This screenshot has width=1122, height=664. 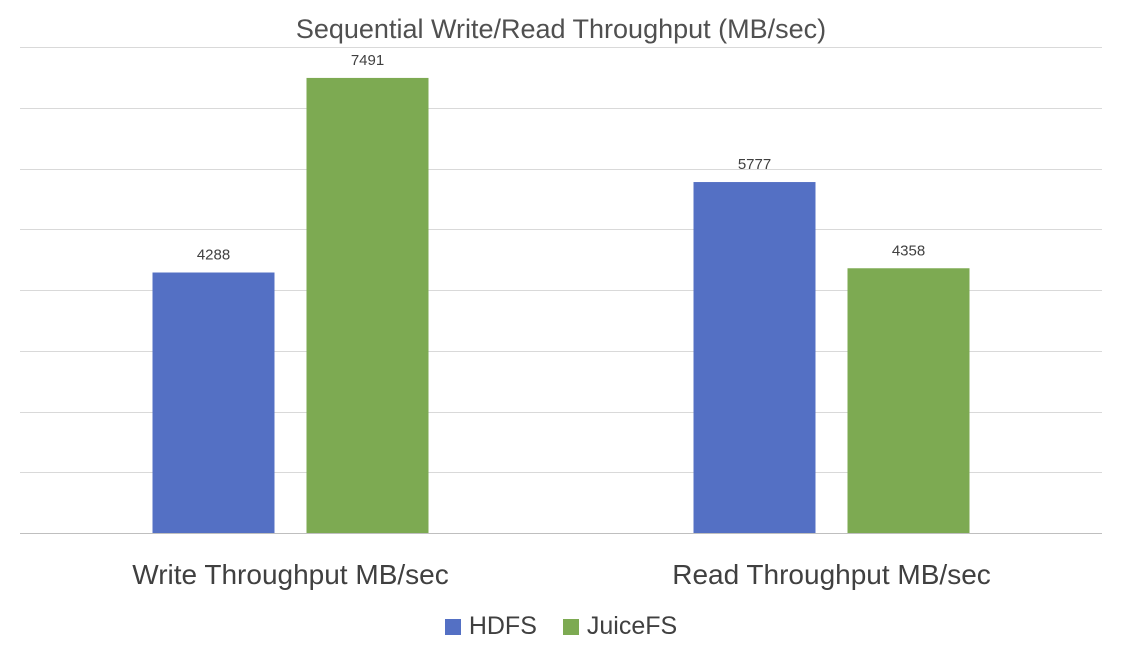 I want to click on legend-label-hdfs: HDFS, so click(x=502, y=626).